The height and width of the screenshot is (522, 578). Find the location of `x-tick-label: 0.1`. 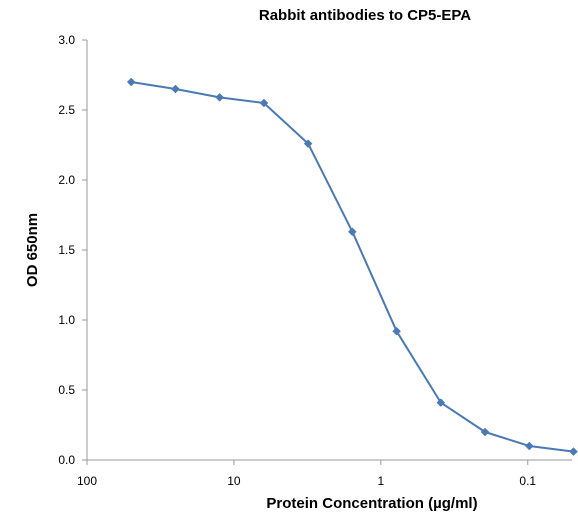

x-tick-label: 0.1 is located at coordinates (527, 481).